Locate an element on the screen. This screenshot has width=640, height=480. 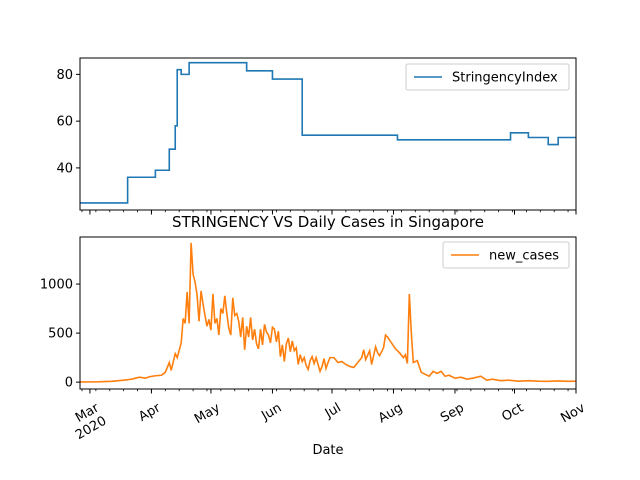
stringency-y-tick-label: 80 is located at coordinates (64, 75).